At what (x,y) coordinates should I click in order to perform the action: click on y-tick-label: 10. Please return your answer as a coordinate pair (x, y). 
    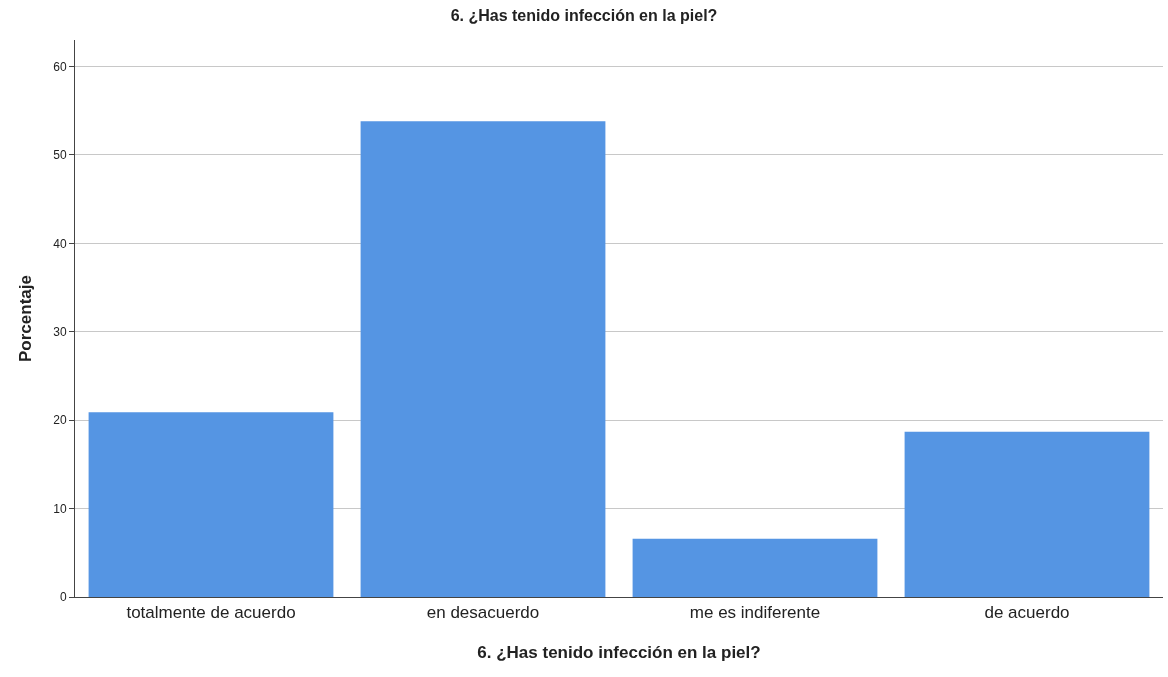
    Looking at the image, I should click on (60, 508).